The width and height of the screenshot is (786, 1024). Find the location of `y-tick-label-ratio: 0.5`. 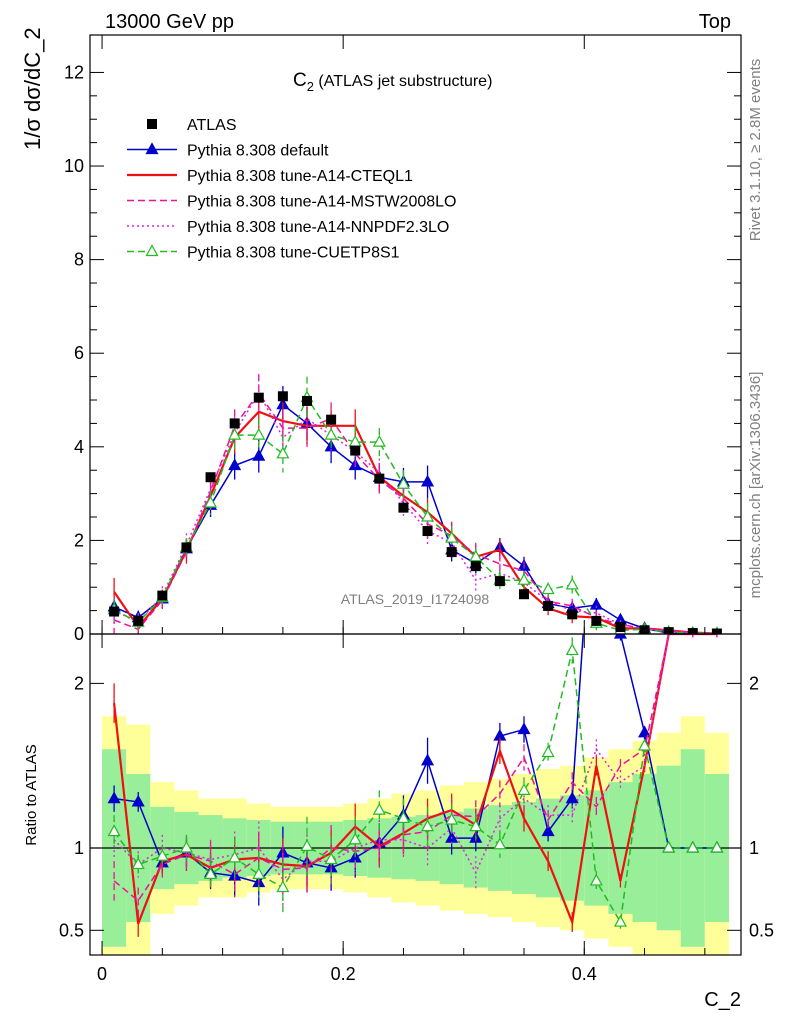

y-tick-label-ratio: 0.5 is located at coordinates (71, 930).